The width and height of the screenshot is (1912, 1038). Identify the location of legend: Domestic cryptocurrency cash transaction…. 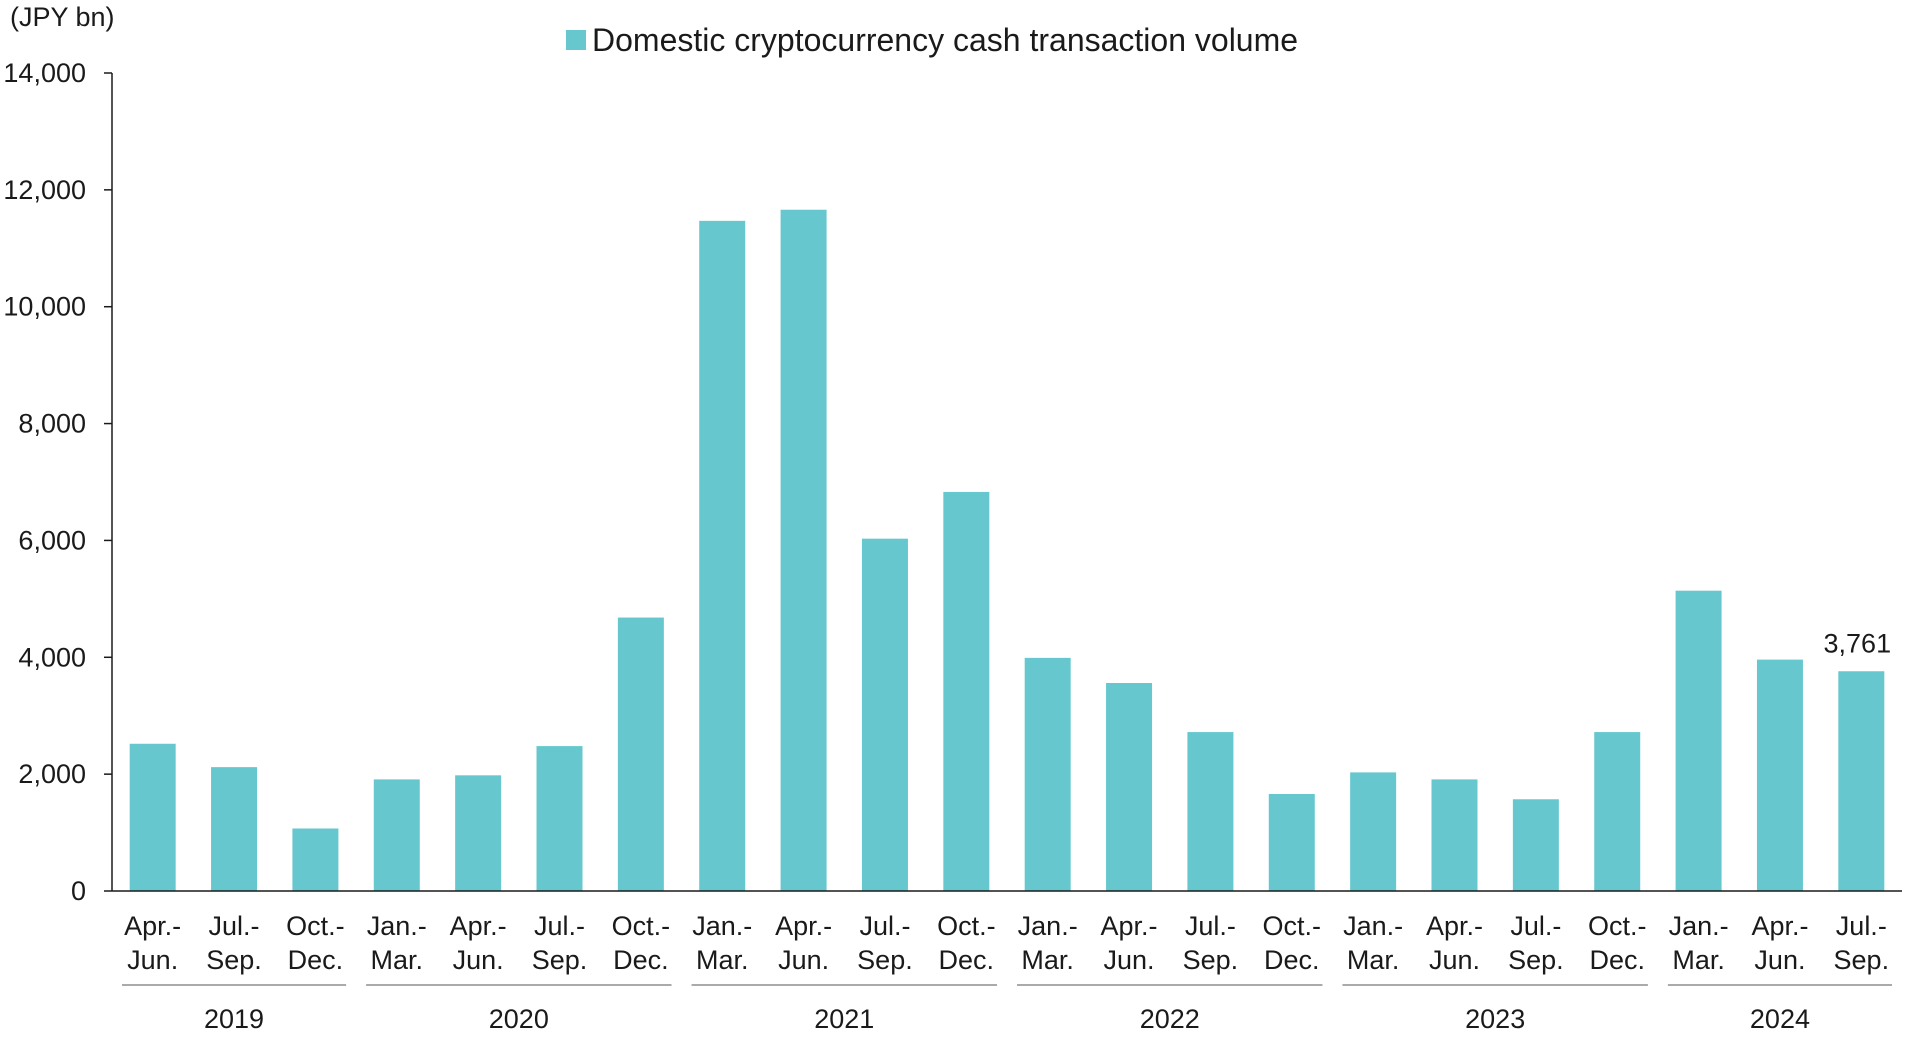
(932, 40).